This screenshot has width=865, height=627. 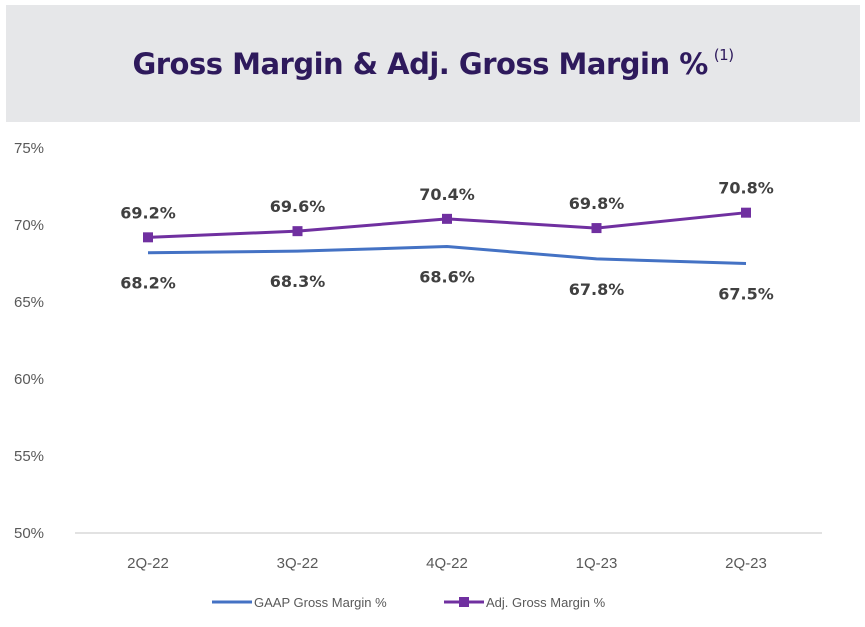 What do you see at coordinates (447, 255) in the screenshot?
I see `series-line-gaap` at bounding box center [447, 255].